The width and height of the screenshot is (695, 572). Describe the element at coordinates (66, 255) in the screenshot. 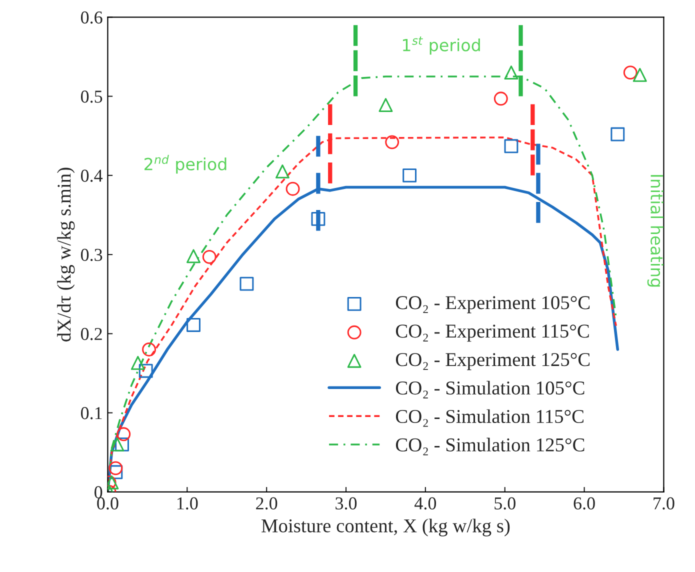

I see `y-axis-title: dX/dτ (kg w/kg s.min)` at that location.